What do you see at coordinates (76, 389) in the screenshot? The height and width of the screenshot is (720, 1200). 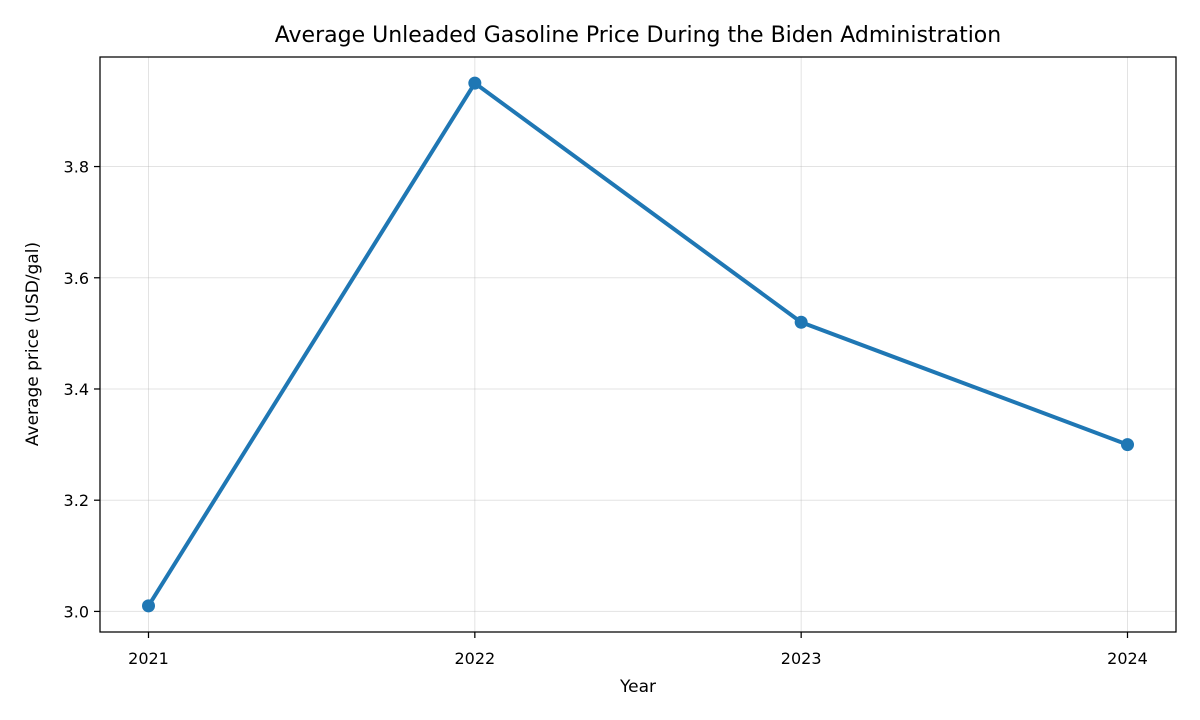 I see `y-tick-label: 3.4` at bounding box center [76, 389].